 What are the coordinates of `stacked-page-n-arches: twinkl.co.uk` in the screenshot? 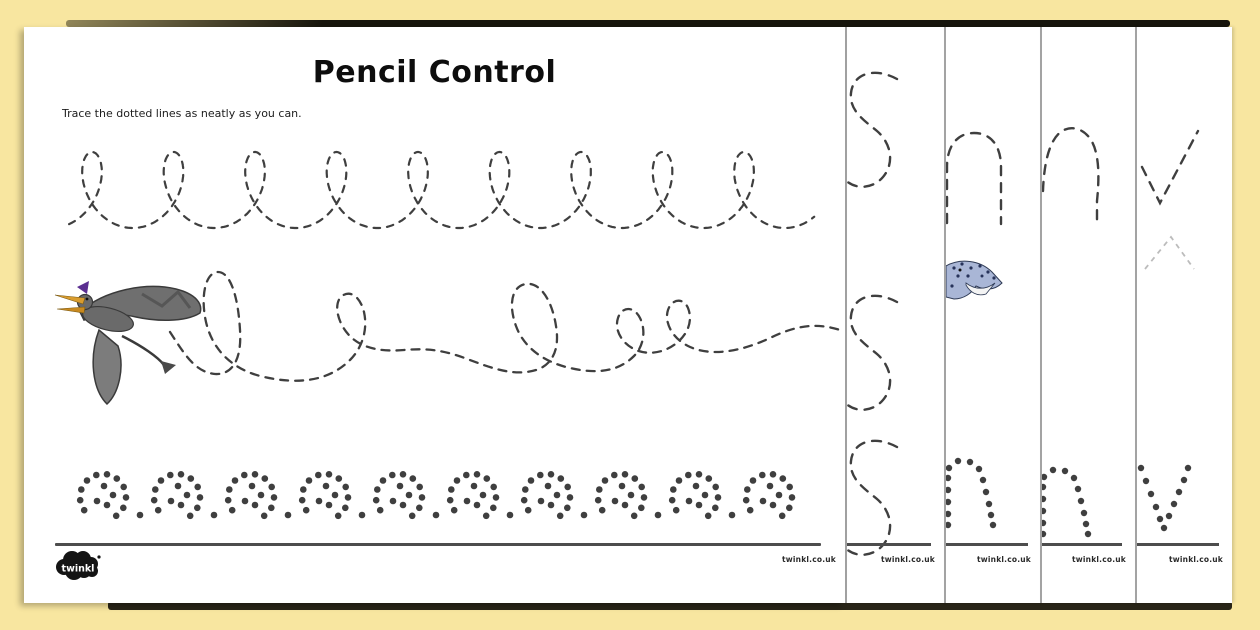 It's located at (992, 315).